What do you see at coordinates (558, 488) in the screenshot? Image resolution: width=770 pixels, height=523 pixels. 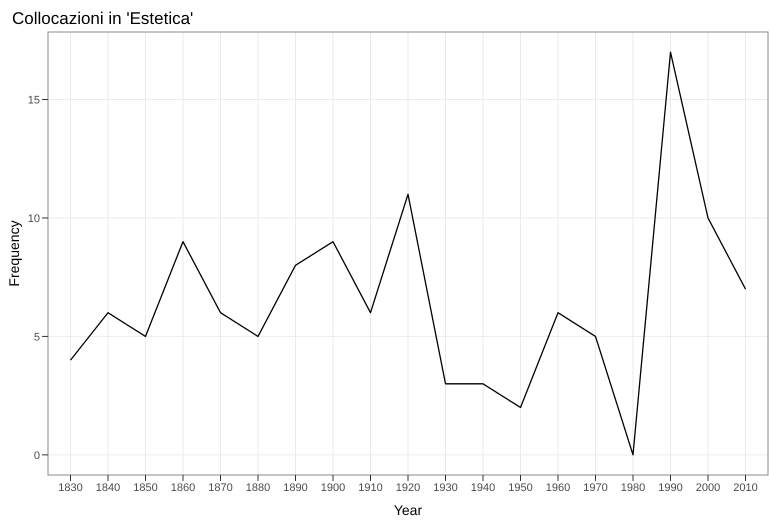 I see `x-tick-label: 1960` at bounding box center [558, 488].